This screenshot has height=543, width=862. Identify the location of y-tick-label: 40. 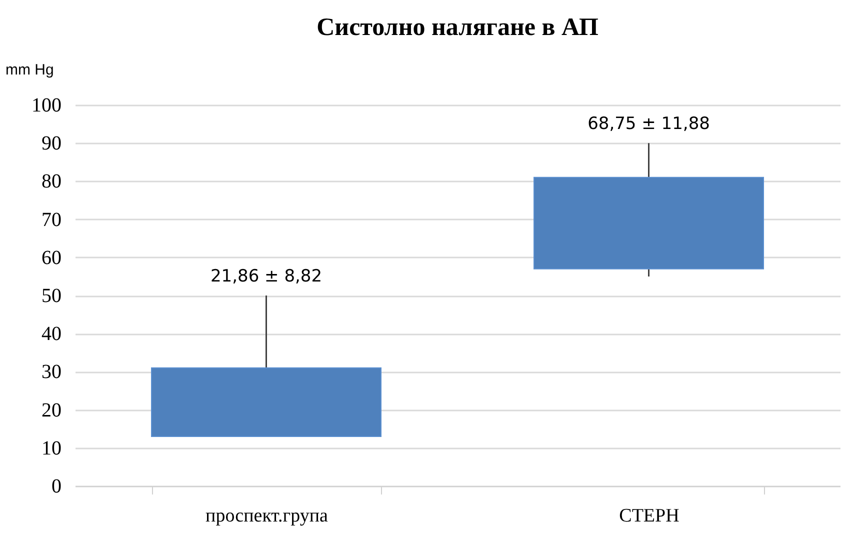
(52, 334).